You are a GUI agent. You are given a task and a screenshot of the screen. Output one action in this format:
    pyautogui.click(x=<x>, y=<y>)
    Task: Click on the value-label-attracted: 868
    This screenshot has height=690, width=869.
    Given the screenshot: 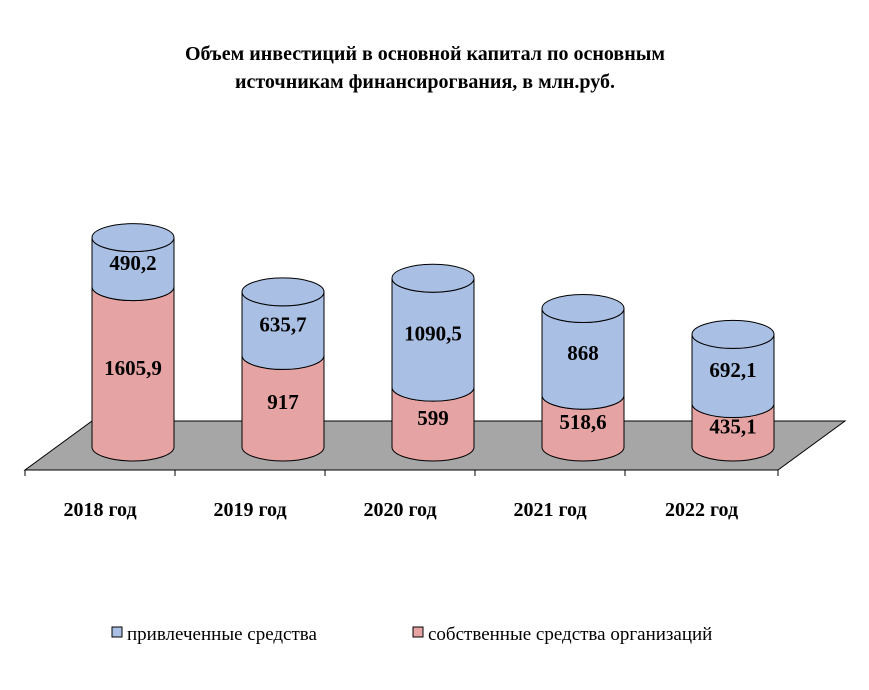 What is the action you would take?
    pyautogui.click(x=583, y=353)
    